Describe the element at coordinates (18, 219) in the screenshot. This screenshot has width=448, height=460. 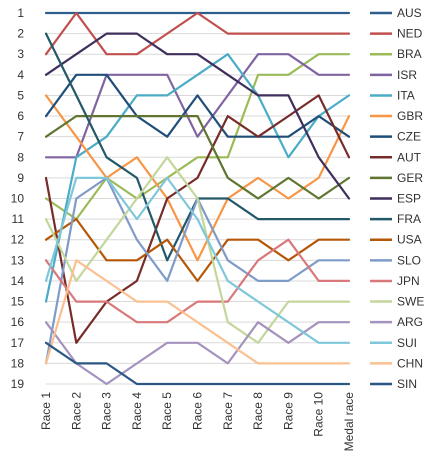
I see `y-tick-label: 11` at that location.